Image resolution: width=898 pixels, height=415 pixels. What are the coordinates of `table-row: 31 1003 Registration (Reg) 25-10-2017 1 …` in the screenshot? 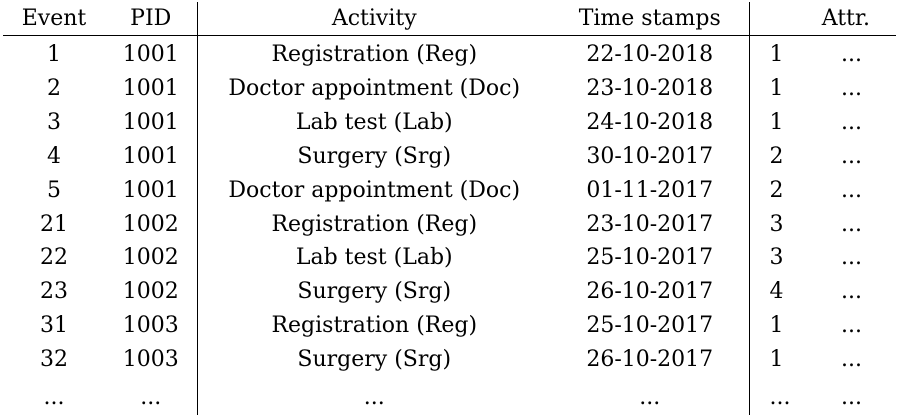 It's located at (449, 326).